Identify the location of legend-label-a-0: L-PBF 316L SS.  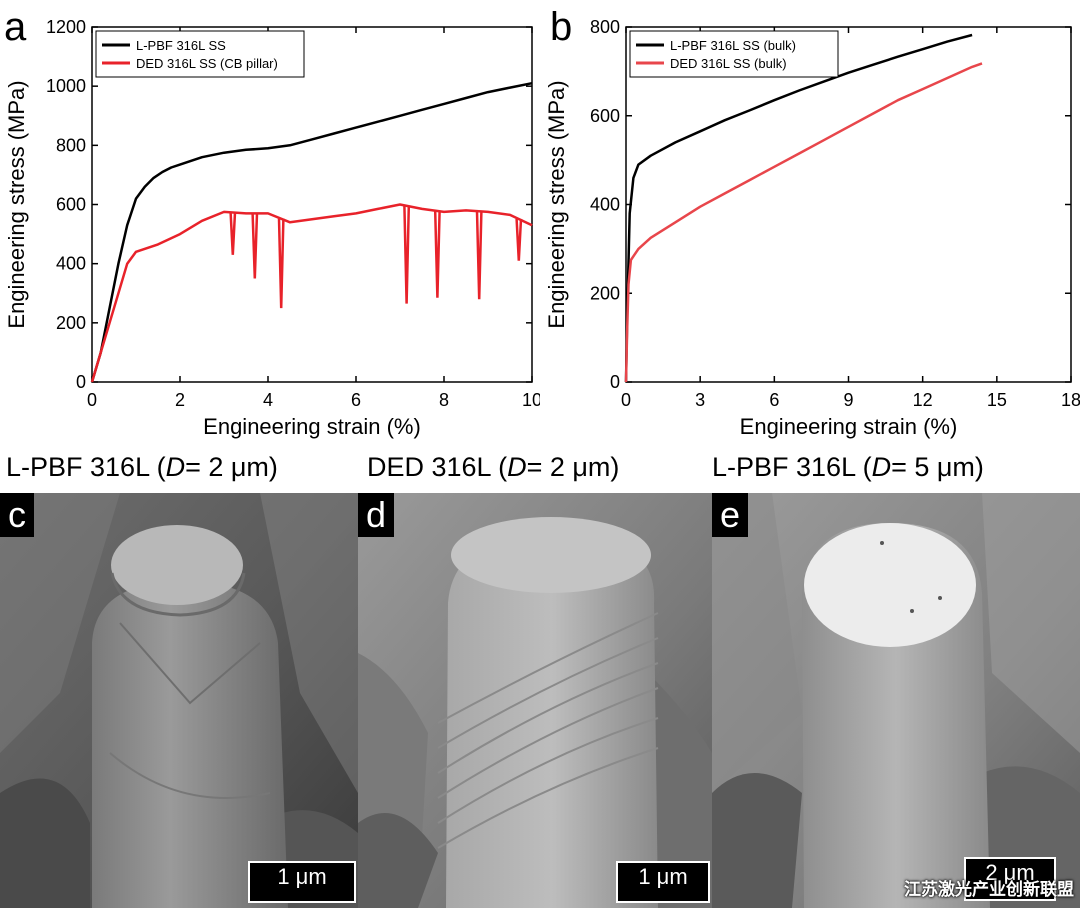
(181, 45).